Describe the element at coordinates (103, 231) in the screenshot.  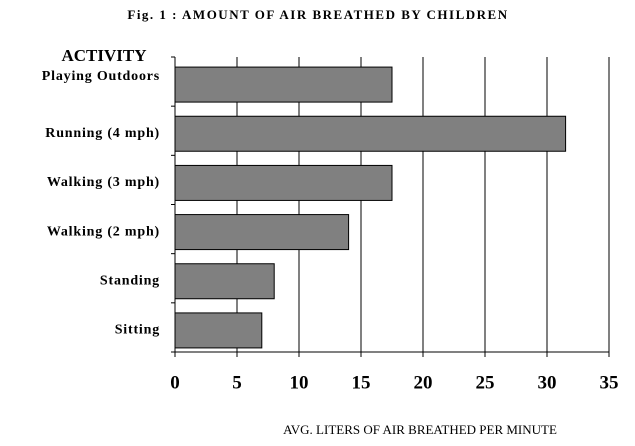
I see `y-tick-label: Walking (2 mph)` at that location.